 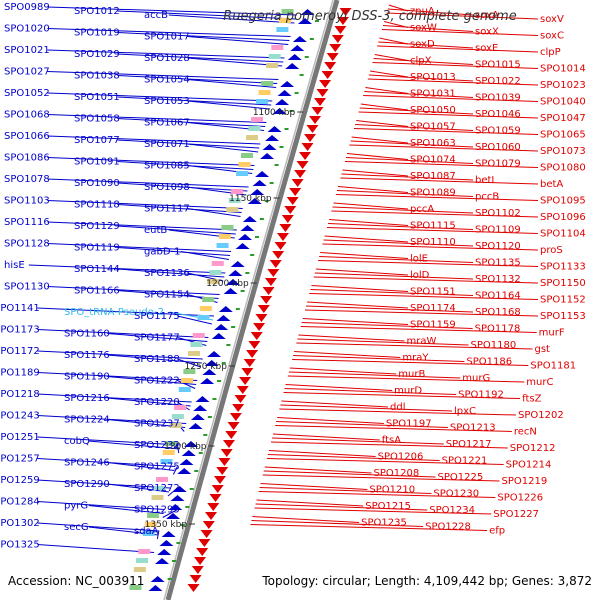 I want to click on gene-label-mraw: mraW, so click(x=422, y=341).